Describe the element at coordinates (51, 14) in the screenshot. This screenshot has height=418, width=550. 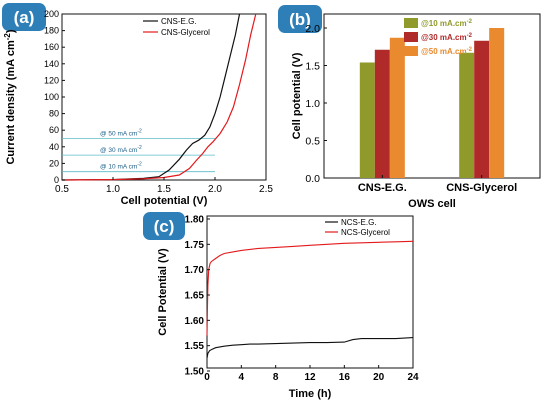
I see `y-tick-label: 200` at that location.